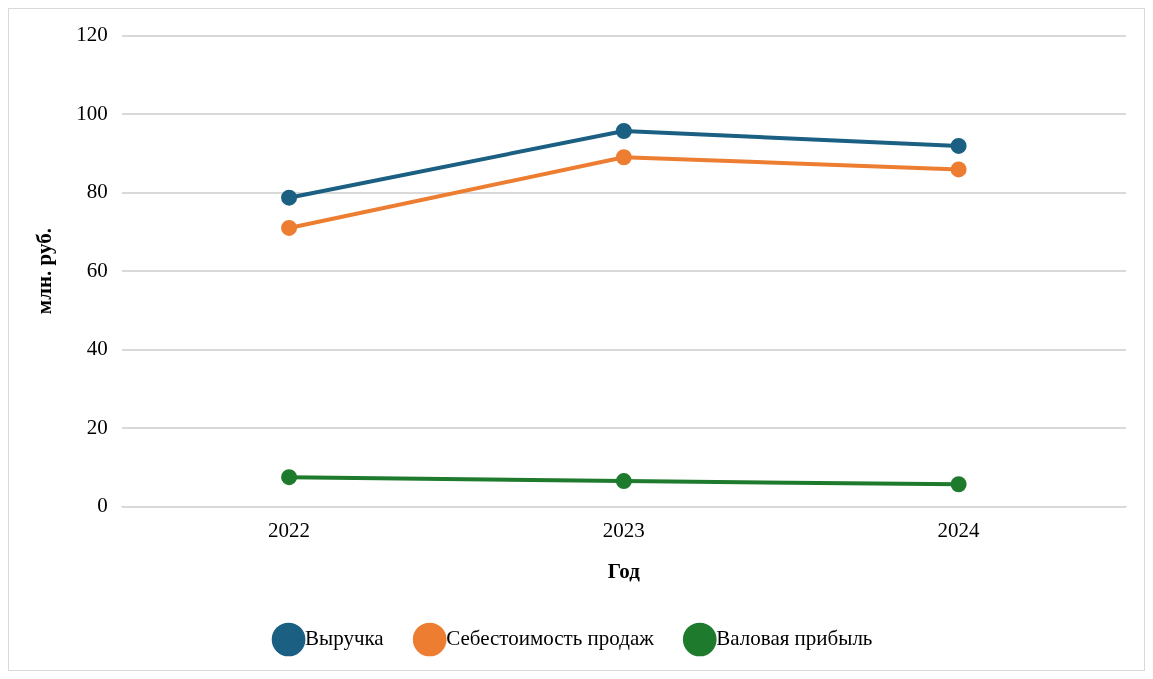  I want to click on y-tick-label: 120, so click(92, 34).